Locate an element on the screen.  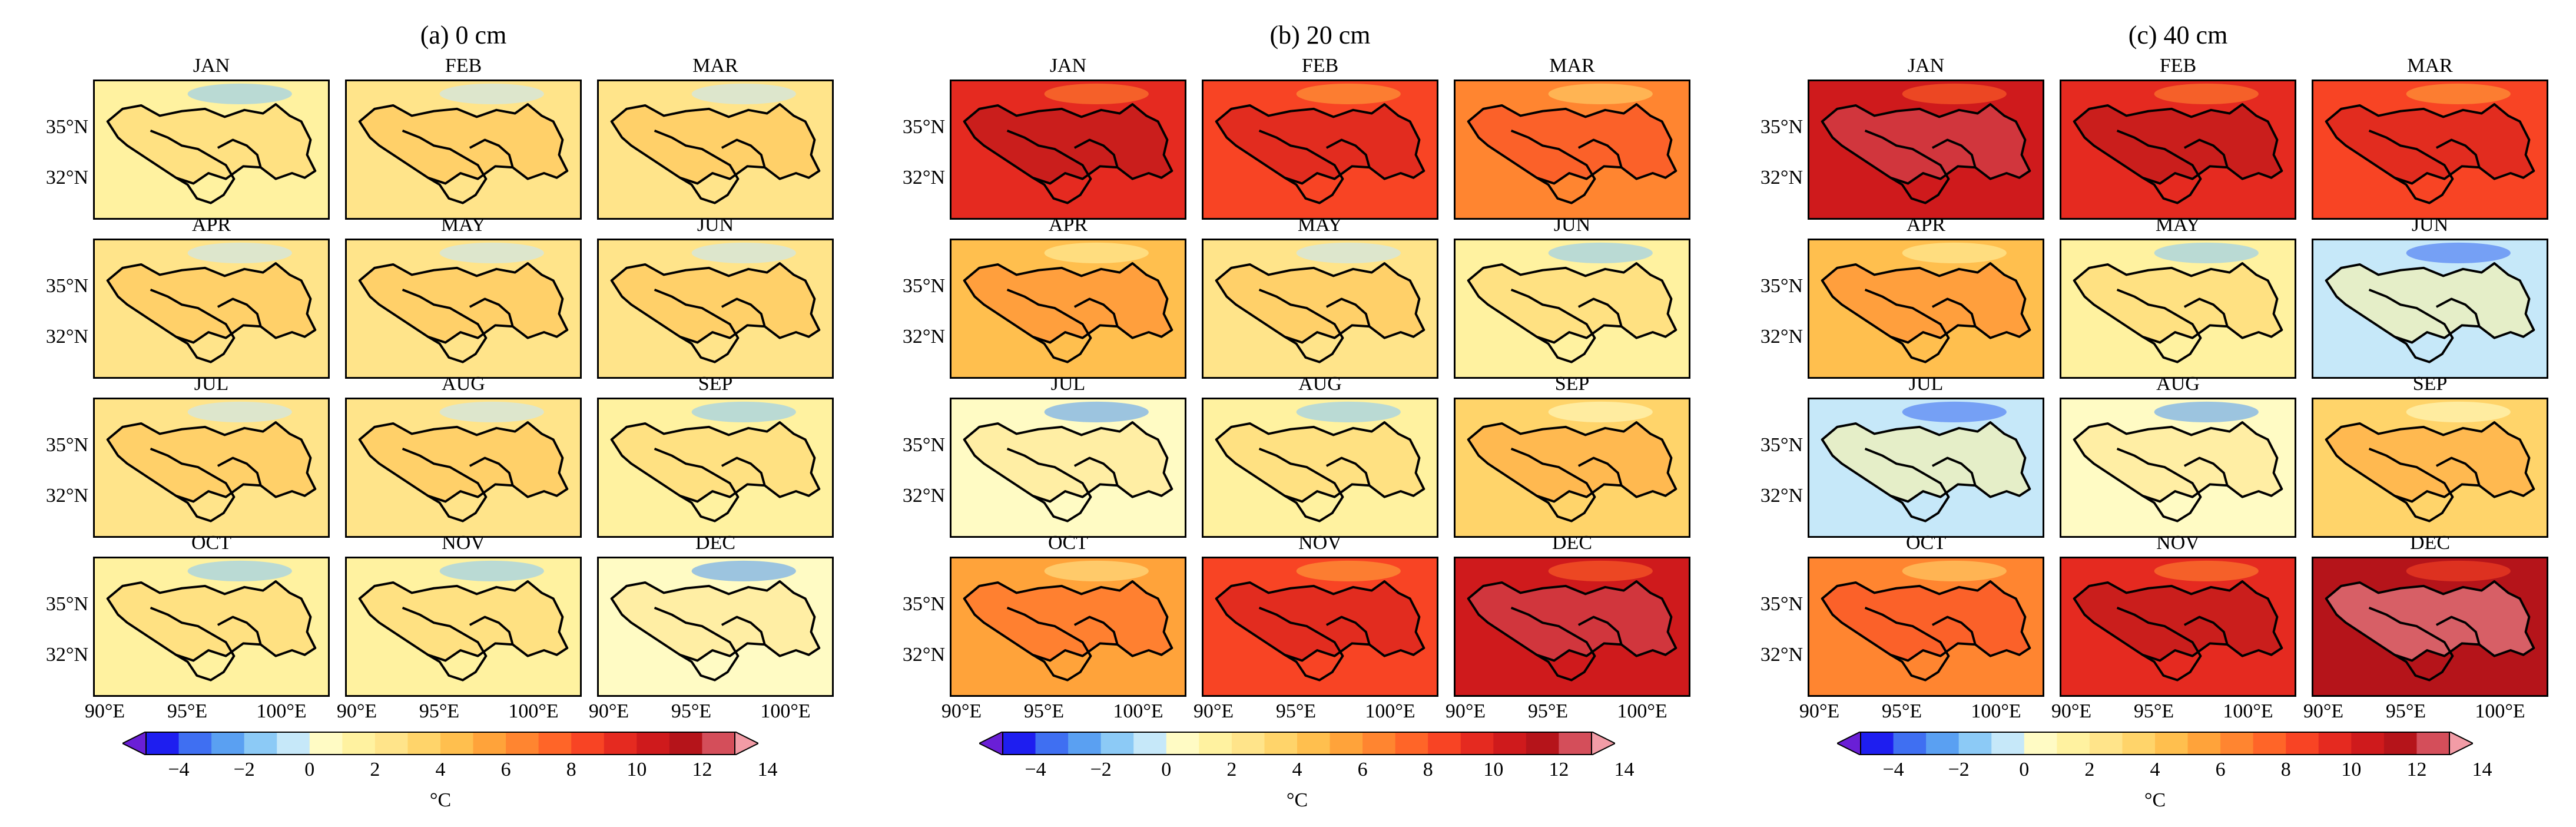
month-label: NOV is located at coordinates (463, 543).